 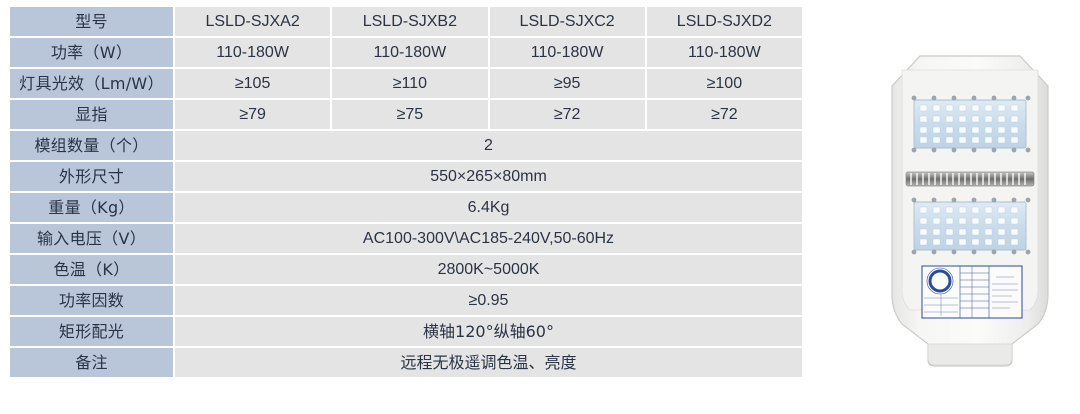 What do you see at coordinates (91, 114) in the screenshot?
I see `row-label-cri: 显指` at bounding box center [91, 114].